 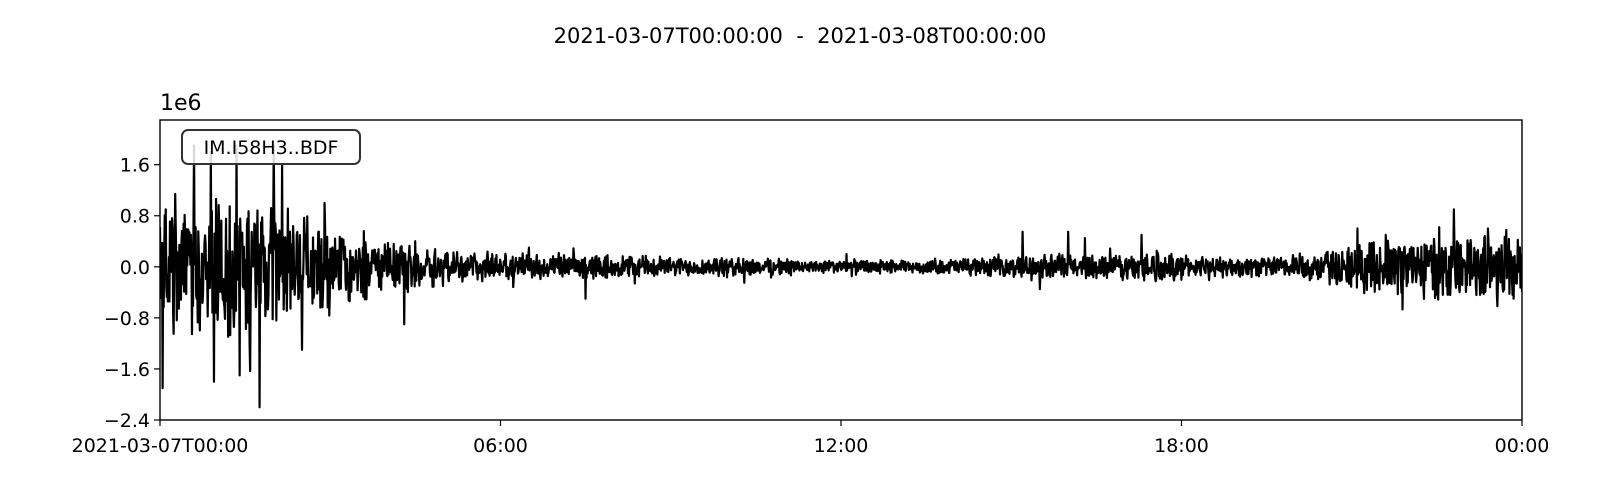 I want to click on y-tick-label: −1.6, so click(x=127, y=370).